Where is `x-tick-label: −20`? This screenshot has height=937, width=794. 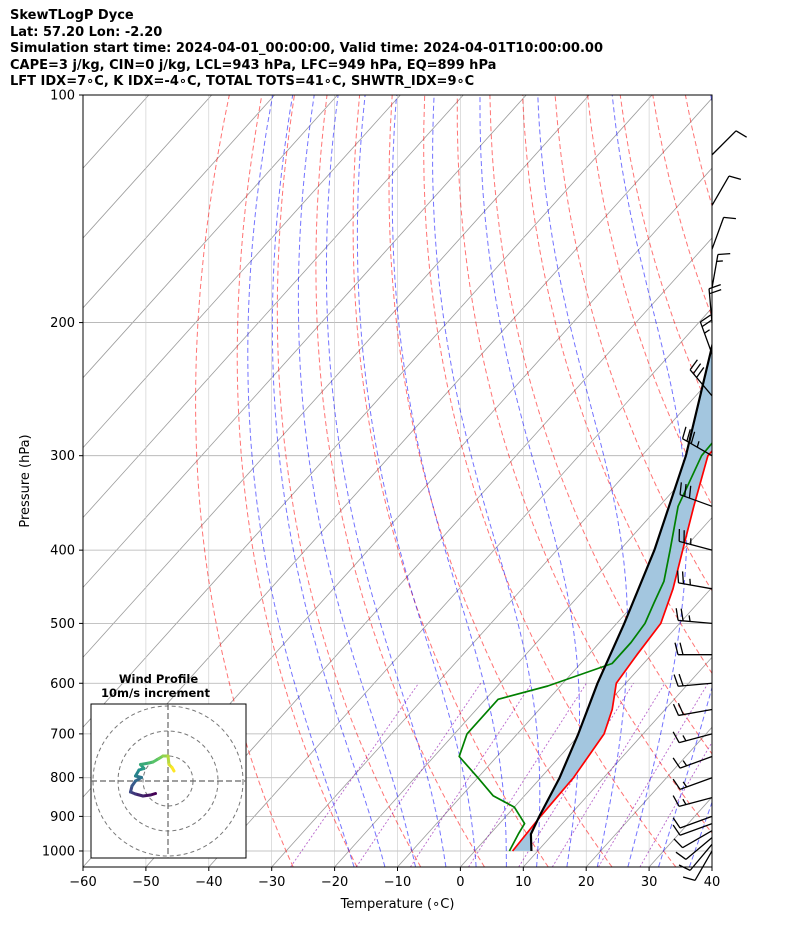
x-tick-label: −20 is located at coordinates (334, 882).